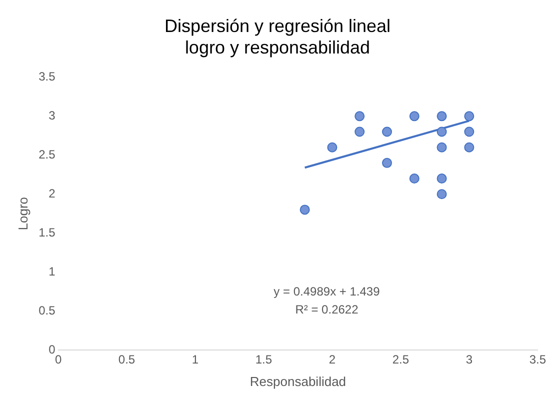  Describe the element at coordinates (401, 359) in the screenshot. I see `x-tick-label: 2.5` at that location.